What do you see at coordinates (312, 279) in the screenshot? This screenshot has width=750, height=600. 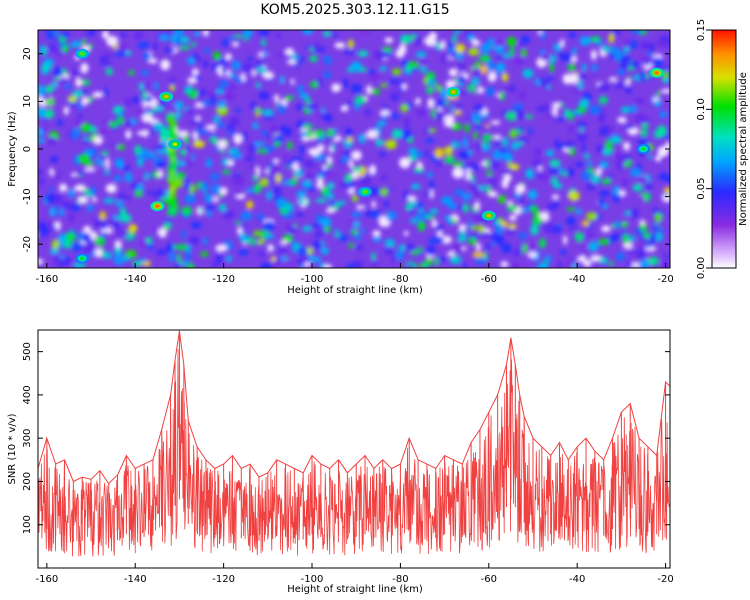 I see `x-tick-label: -100` at bounding box center [312, 279].